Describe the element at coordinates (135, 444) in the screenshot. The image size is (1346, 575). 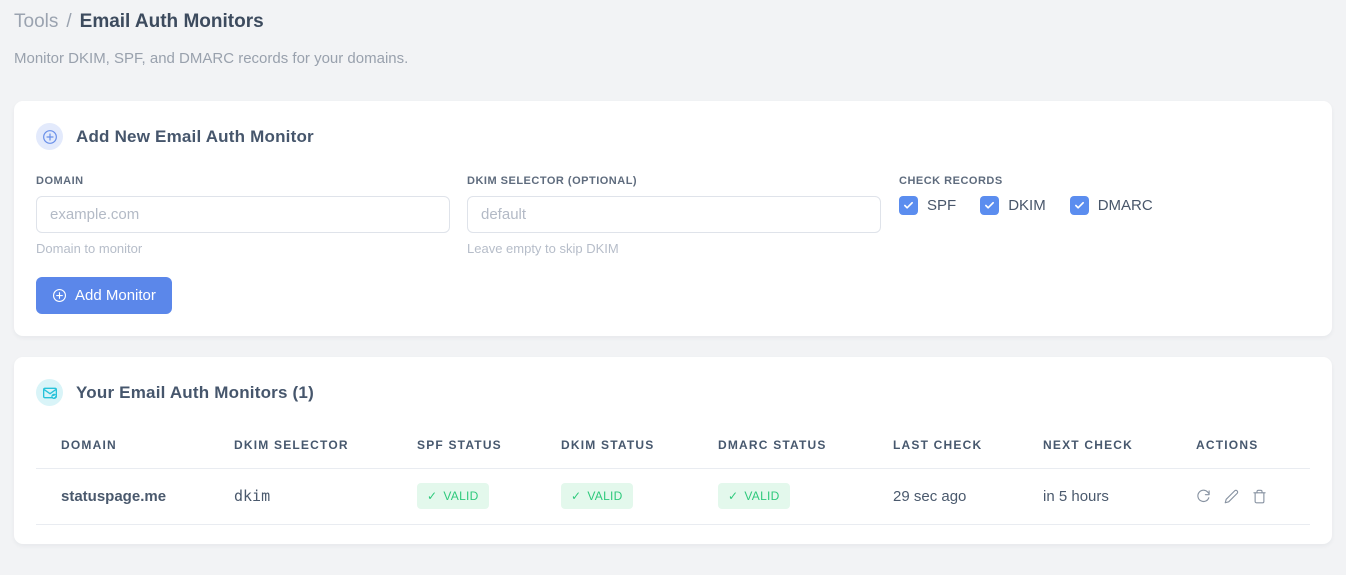
I see `column-header-domain: DOMAIN` at that location.